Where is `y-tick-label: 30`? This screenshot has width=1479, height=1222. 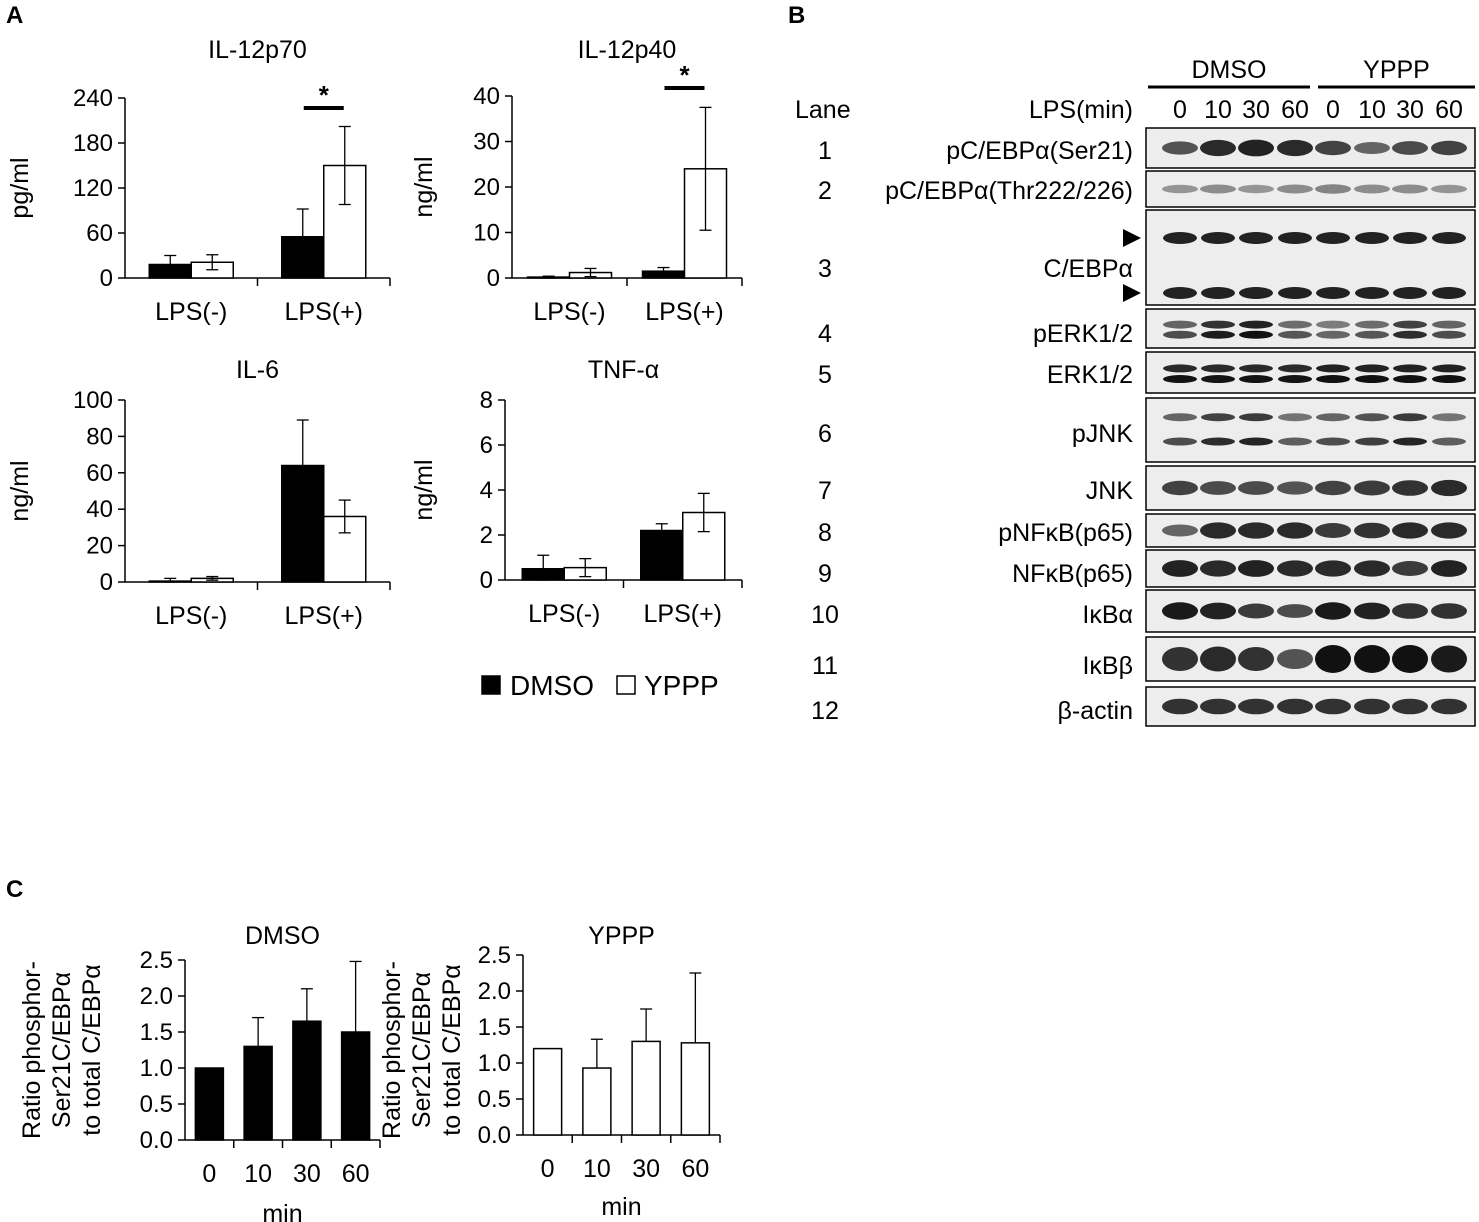 y-tick-label: 30 is located at coordinates (486, 142).